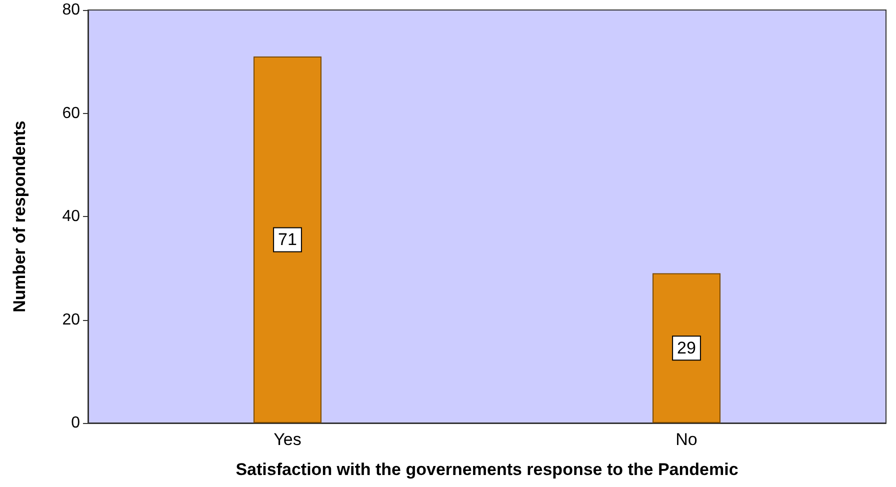  I want to click on y-tick-label: 40, so click(71, 216).